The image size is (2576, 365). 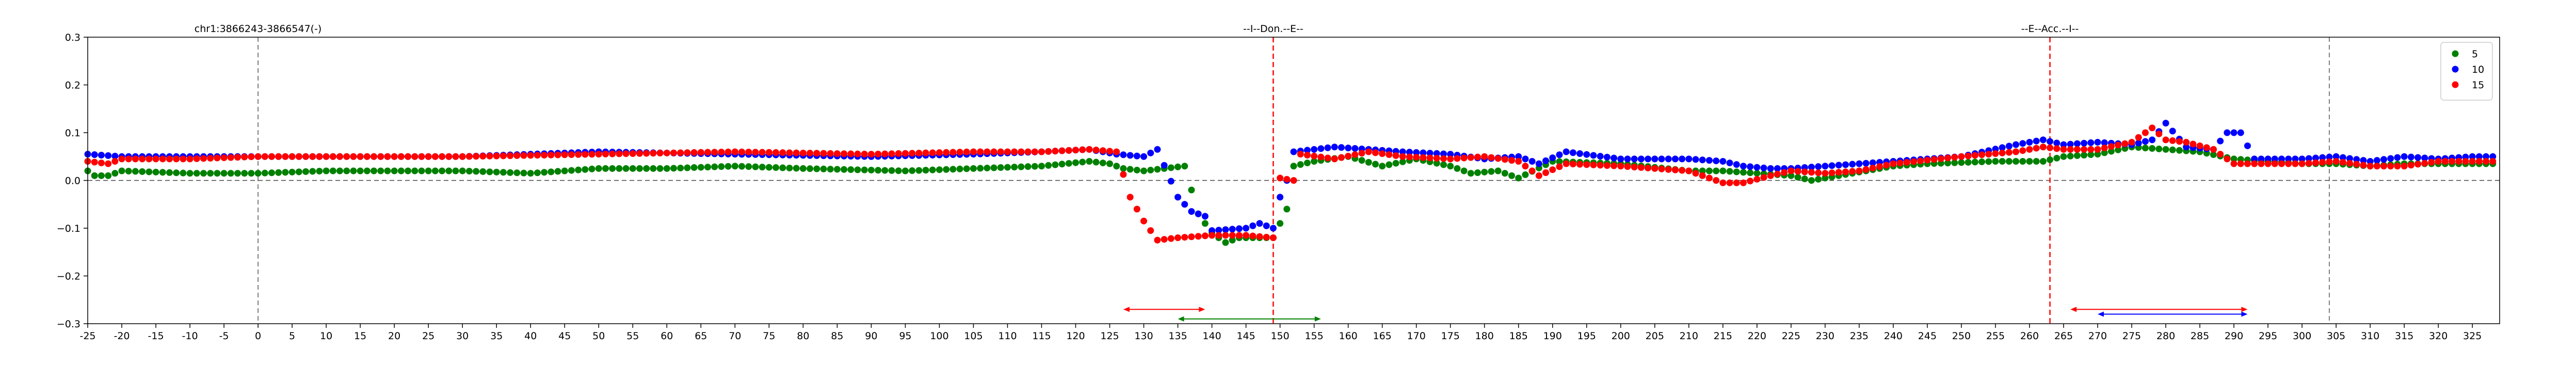 What do you see at coordinates (2370, 336) in the screenshot?
I see `x-tick-label-67: 310` at bounding box center [2370, 336].